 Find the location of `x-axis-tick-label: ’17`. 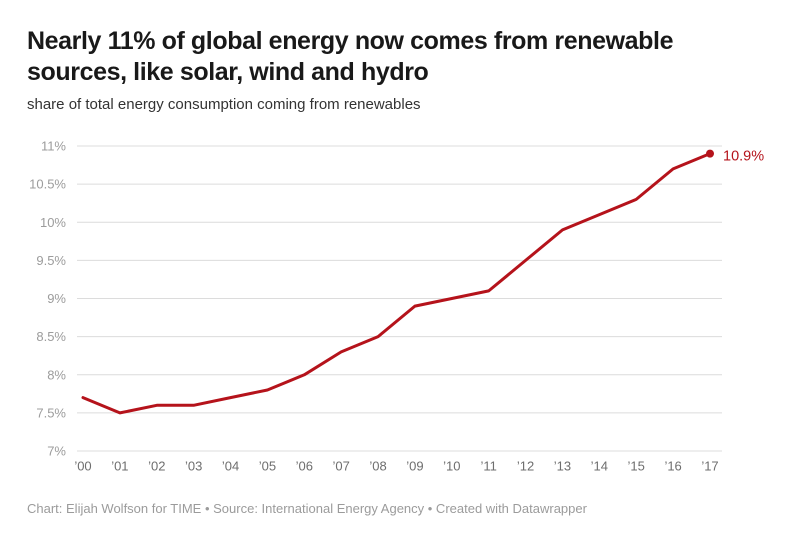

x-axis-tick-label: ’17 is located at coordinates (709, 466).